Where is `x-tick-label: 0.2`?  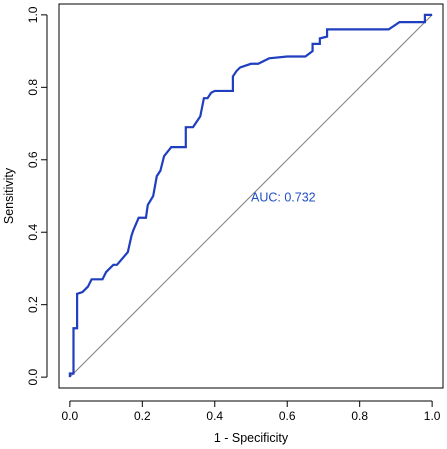 x-tick-label: 0.2 is located at coordinates (142, 416).